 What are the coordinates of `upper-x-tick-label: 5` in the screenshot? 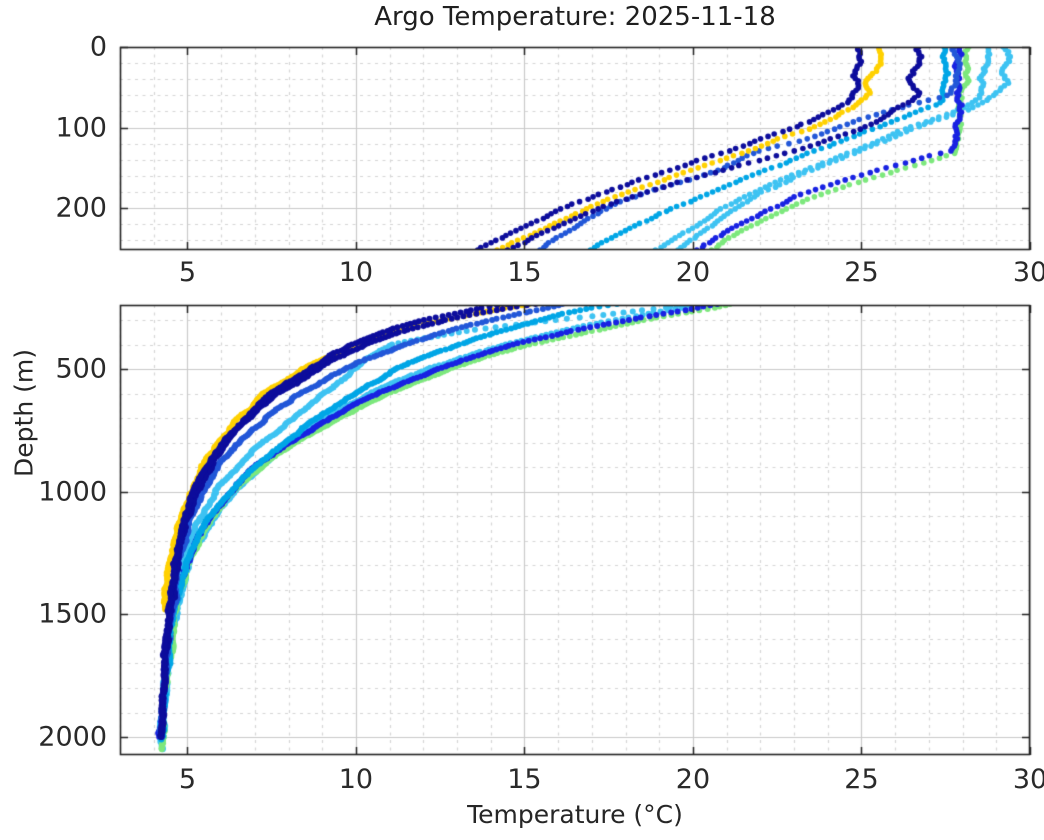 It's located at (187, 272).